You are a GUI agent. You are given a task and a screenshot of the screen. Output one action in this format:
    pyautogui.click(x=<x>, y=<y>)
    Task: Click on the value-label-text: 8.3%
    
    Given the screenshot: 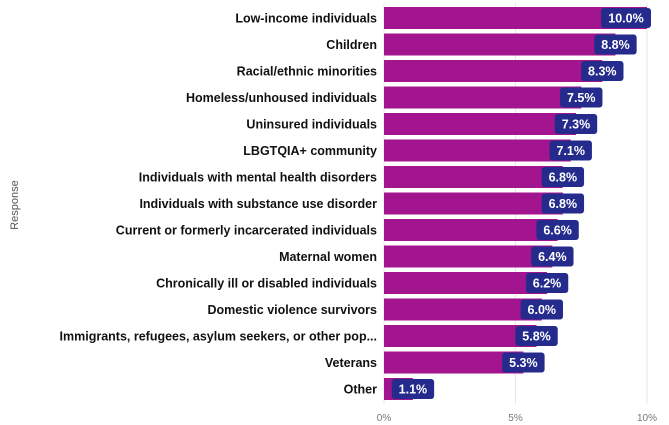 What is the action you would take?
    pyautogui.click(x=602, y=72)
    